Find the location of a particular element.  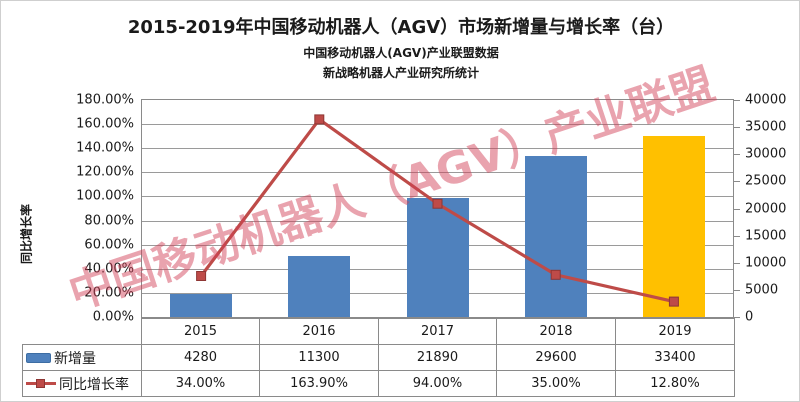

value-cell-2016-同比增长率: 163.90% is located at coordinates (319, 383).